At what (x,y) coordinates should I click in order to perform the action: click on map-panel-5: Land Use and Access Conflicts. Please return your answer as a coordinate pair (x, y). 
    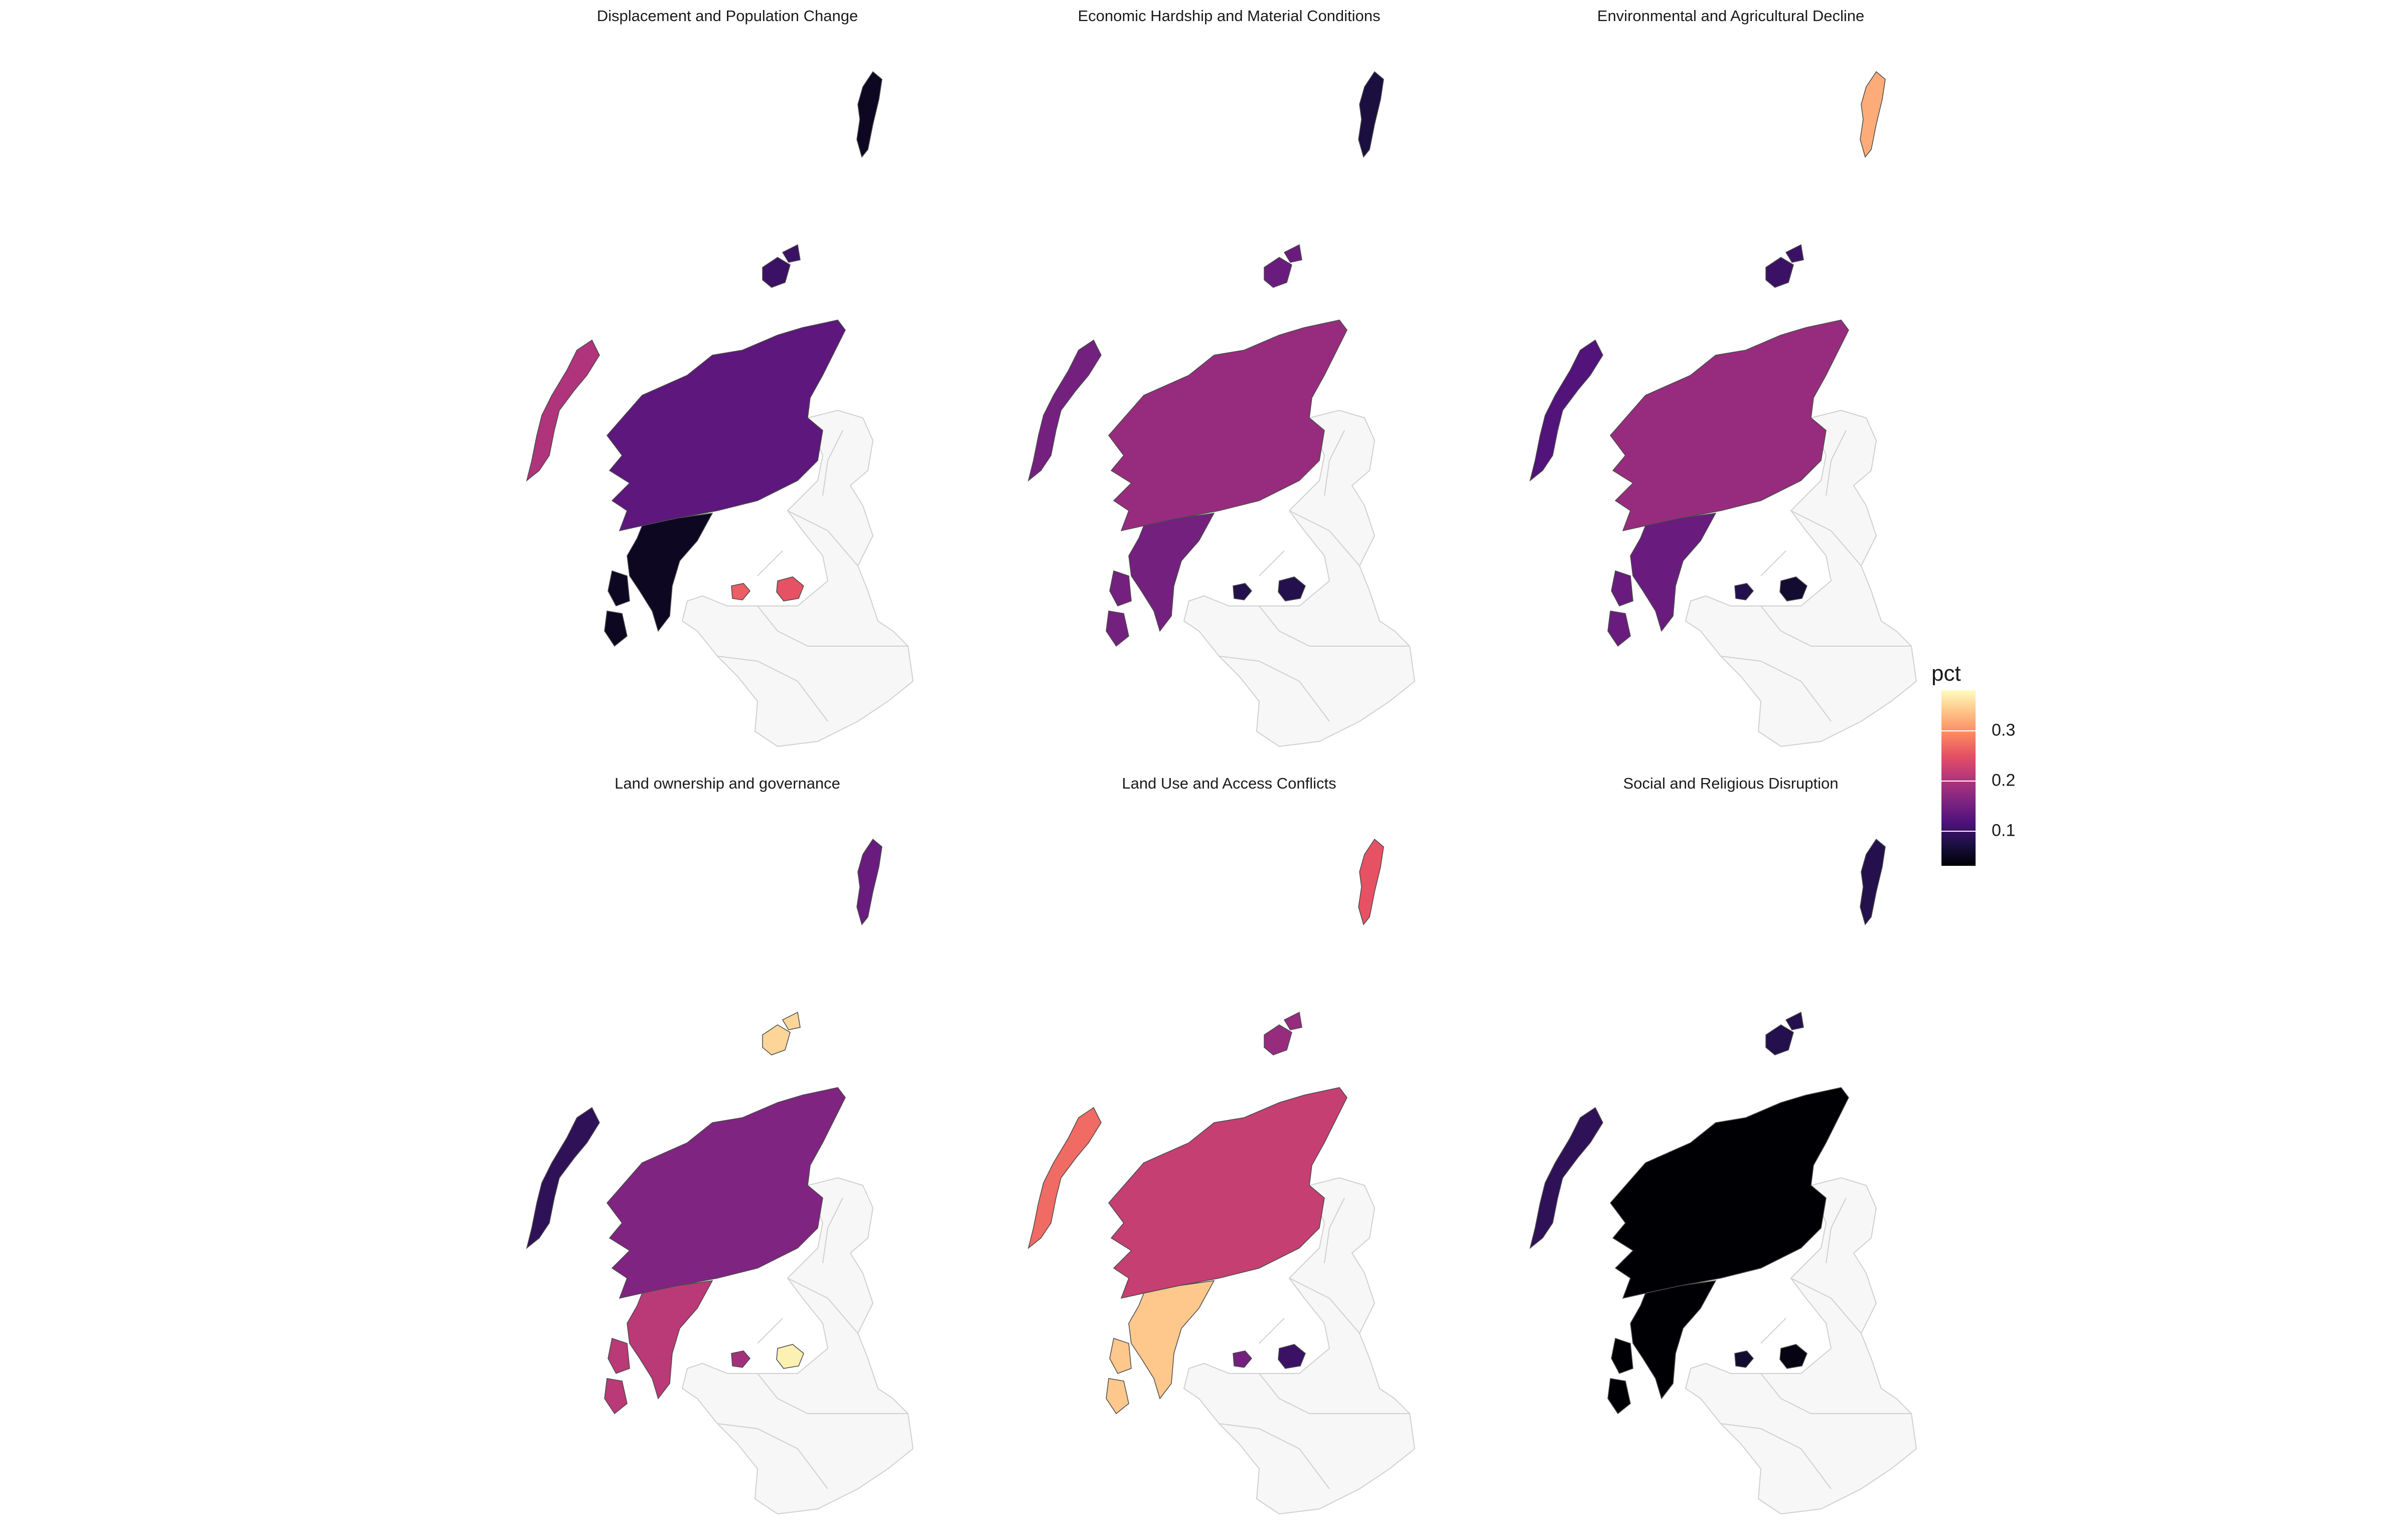
    Looking at the image, I should click on (1229, 1155).